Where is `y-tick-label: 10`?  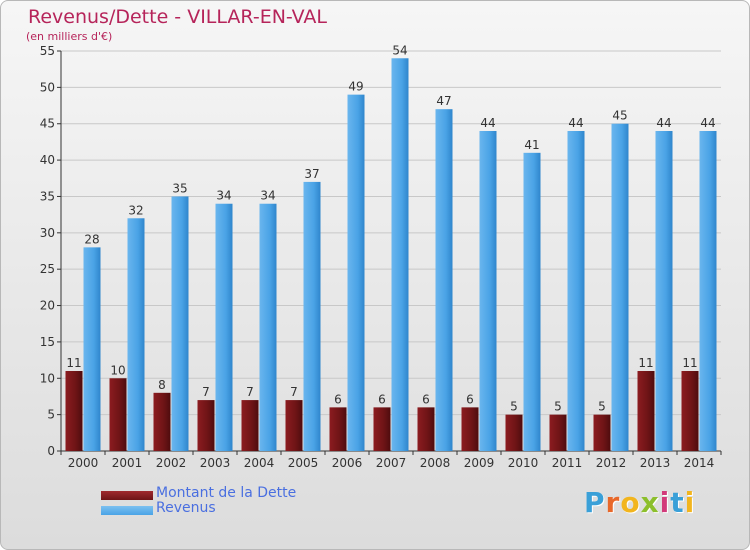
y-tick-label: 10 is located at coordinates (47, 378).